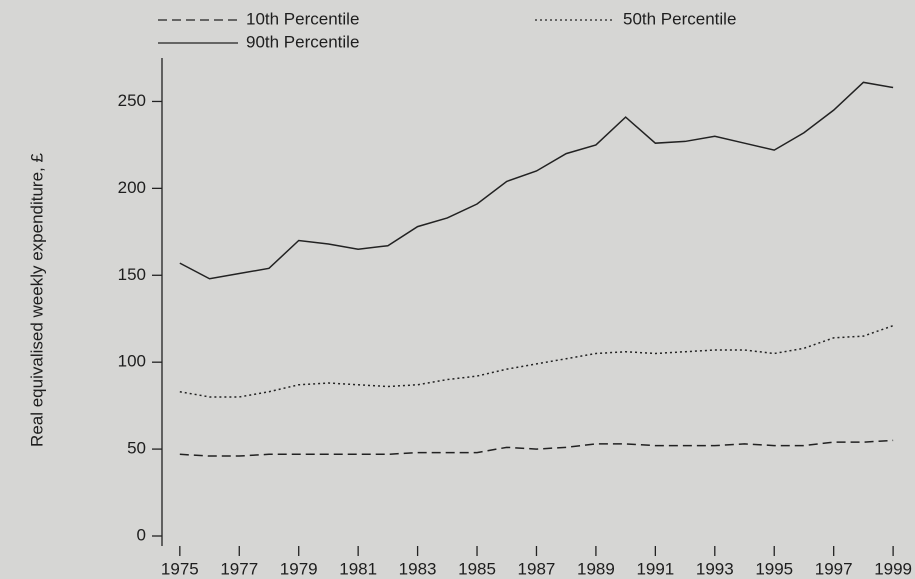 The height and width of the screenshot is (579, 915). I want to click on x-tick-label: 1987, so click(537, 568).